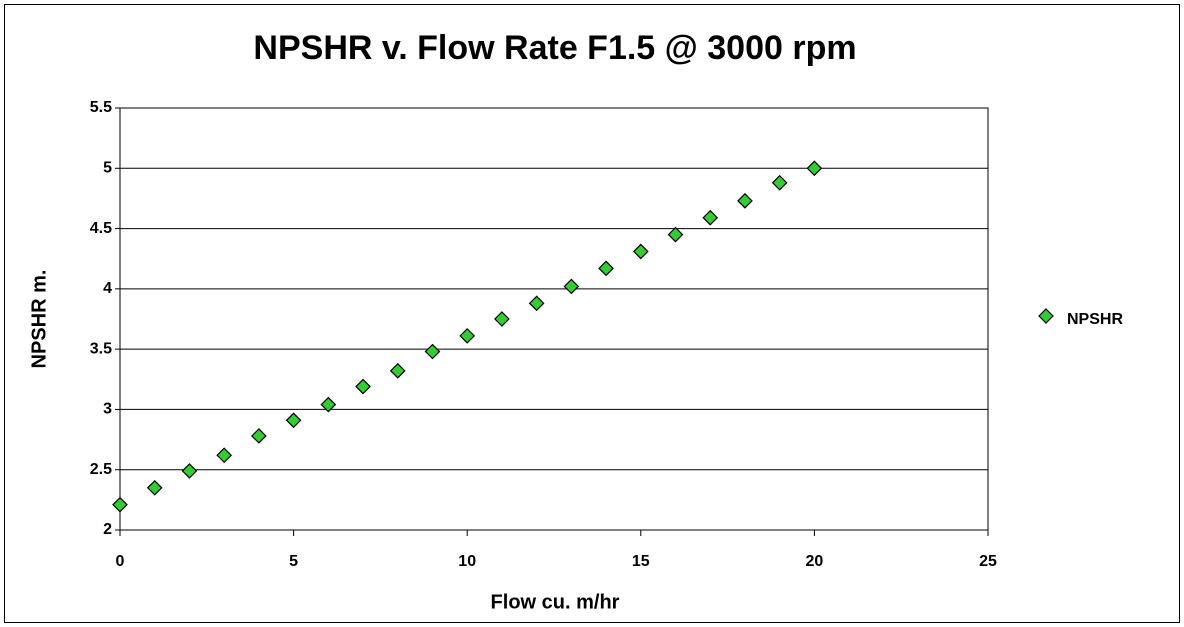  Describe the element at coordinates (101, 107) in the screenshot. I see `y-tick-label: 5.5` at that location.